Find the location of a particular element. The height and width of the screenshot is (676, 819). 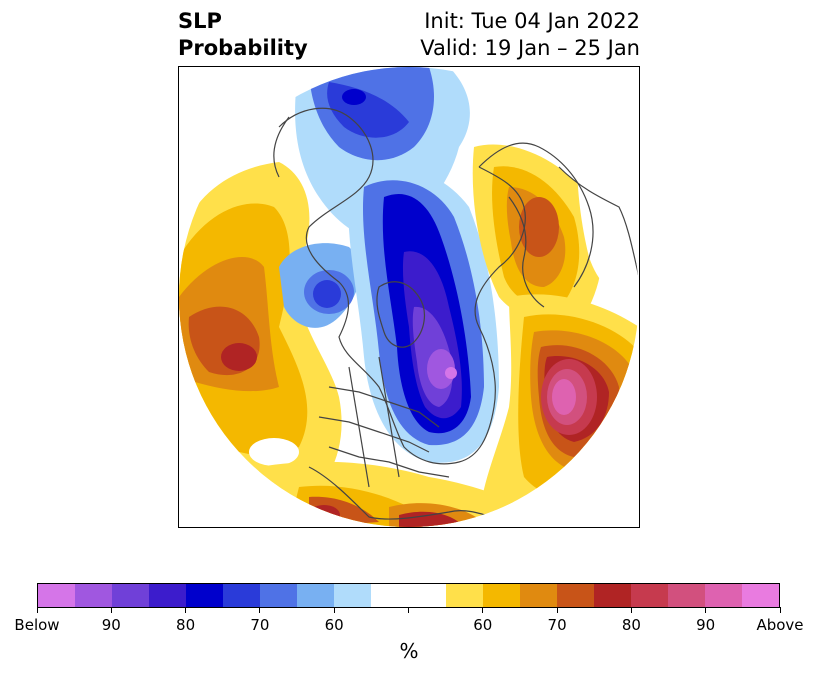

colorbar is located at coordinates (408, 595).